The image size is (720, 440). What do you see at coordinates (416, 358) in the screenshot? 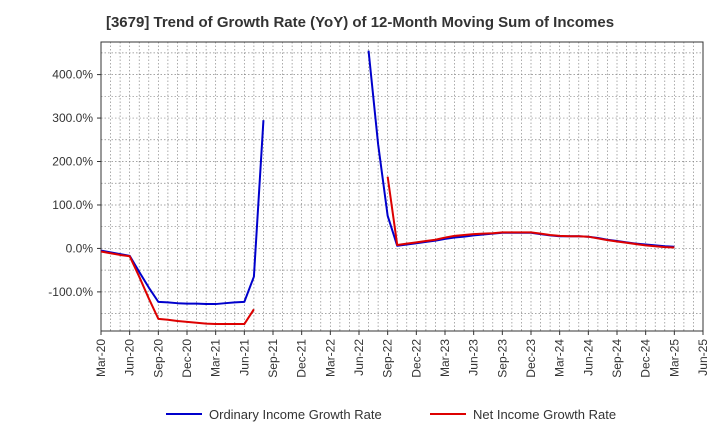
I see `x-tick-label: Dec-22` at bounding box center [416, 358].